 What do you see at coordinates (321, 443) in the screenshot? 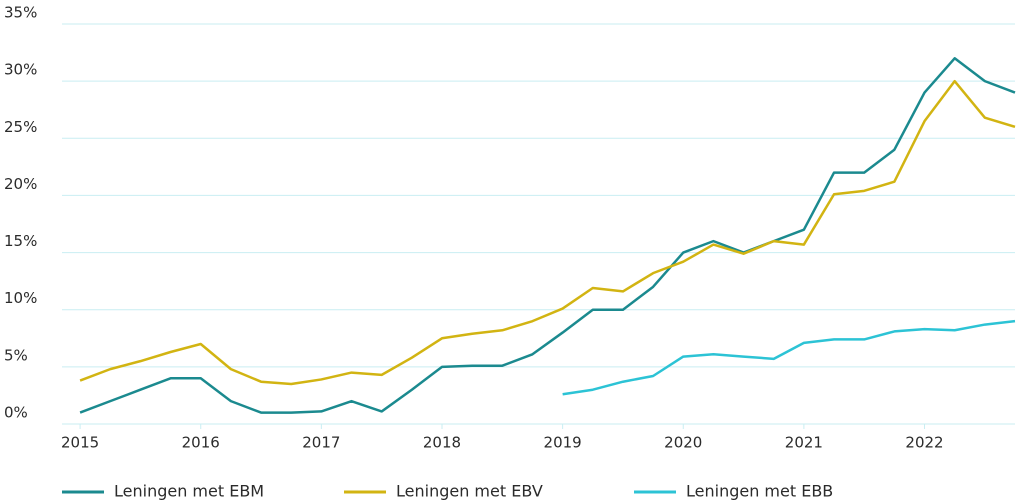
I see `x-tick-label: 2017` at bounding box center [321, 443].